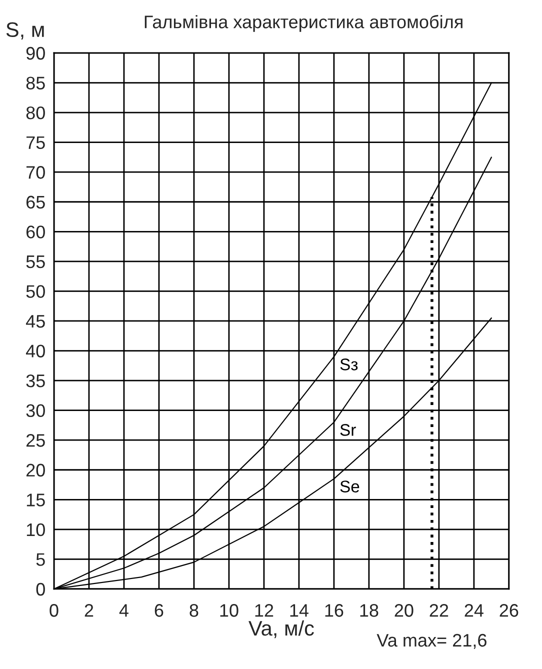 The image size is (542, 669). I want to click on chart-title: Гальмівна характеристика автомобіля, so click(303, 23).